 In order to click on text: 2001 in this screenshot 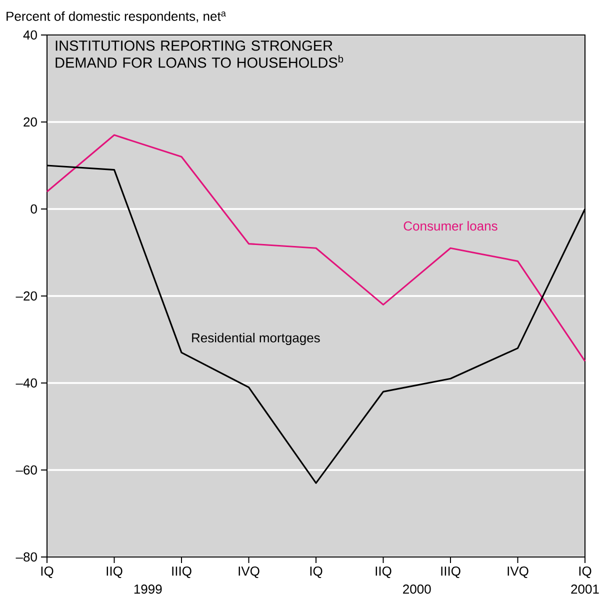, I will do `click(585, 589)`.